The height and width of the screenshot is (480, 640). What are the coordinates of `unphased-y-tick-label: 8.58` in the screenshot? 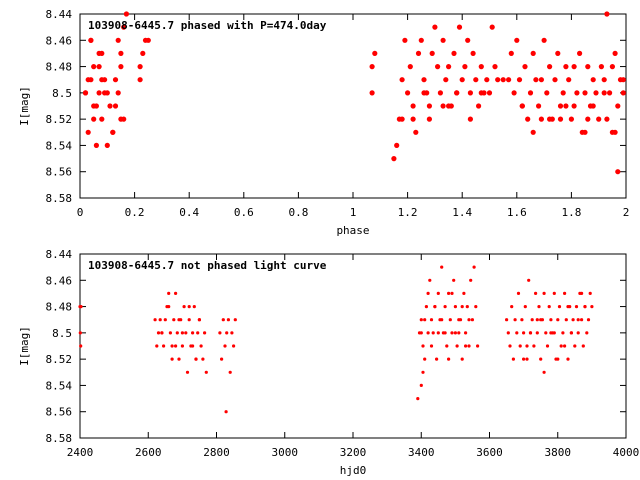 It's located at (59, 438).